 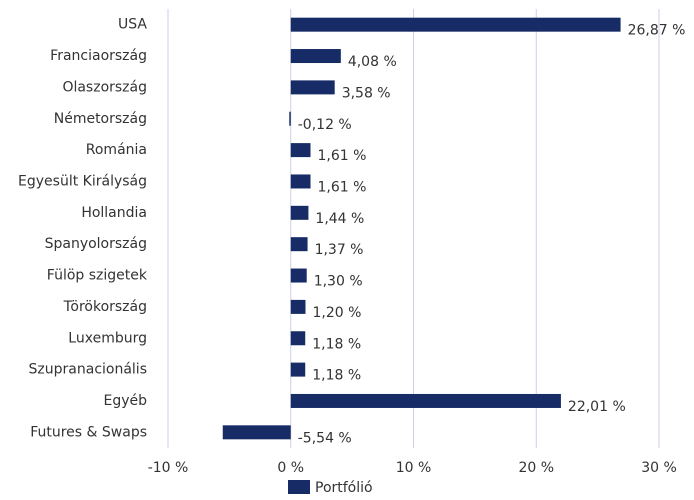 I want to click on y-tick-label: Franciaország, so click(x=98, y=56).